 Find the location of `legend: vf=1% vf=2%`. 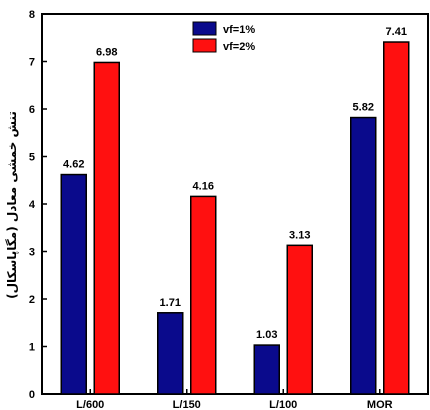

legend: vf=1% vf=2% is located at coordinates (223, 37).